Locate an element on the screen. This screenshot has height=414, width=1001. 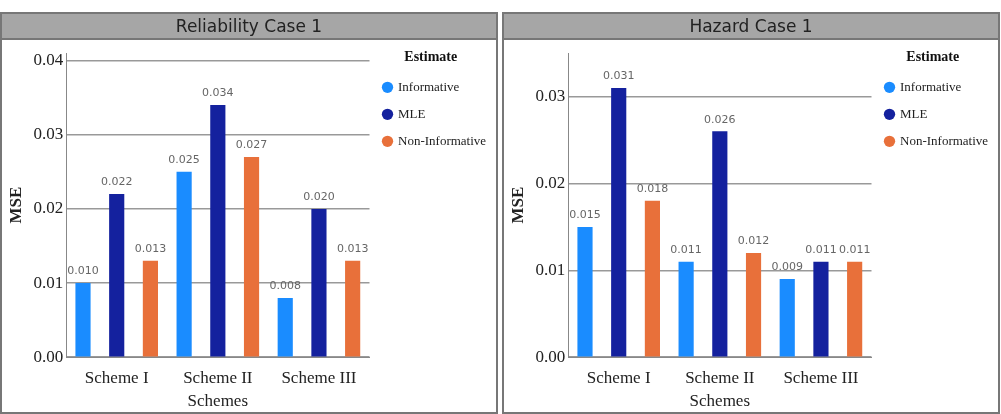
data-label: 0.018 is located at coordinates (652, 189).